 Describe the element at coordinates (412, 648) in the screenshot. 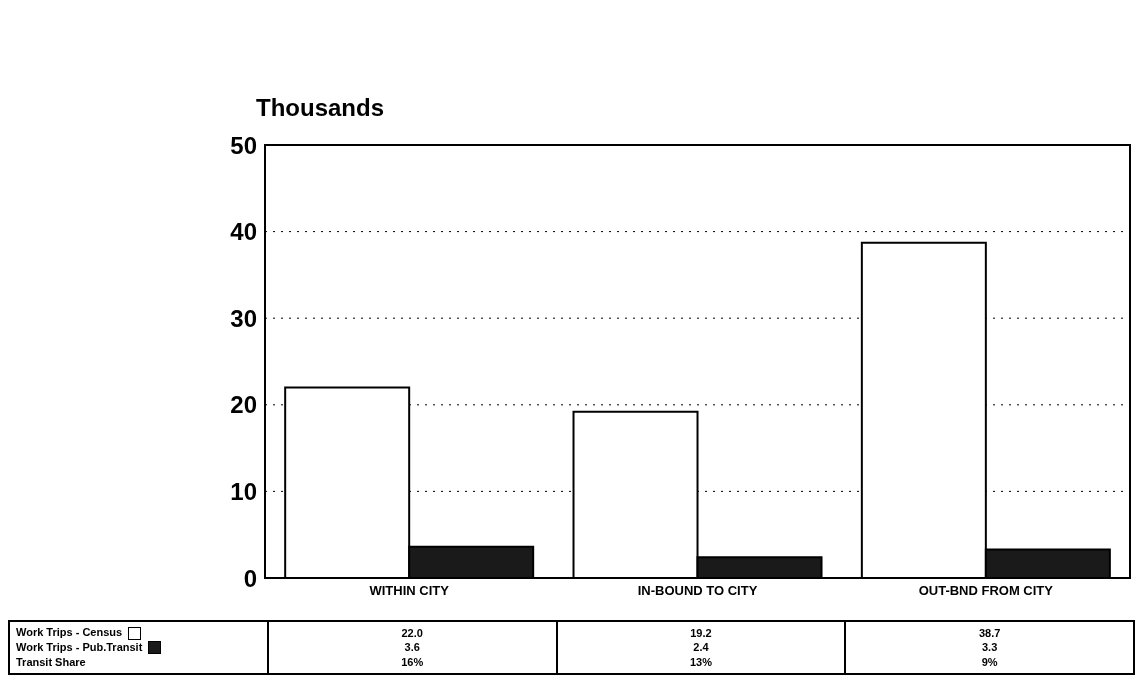

I see `data-label: 3.6` at that location.